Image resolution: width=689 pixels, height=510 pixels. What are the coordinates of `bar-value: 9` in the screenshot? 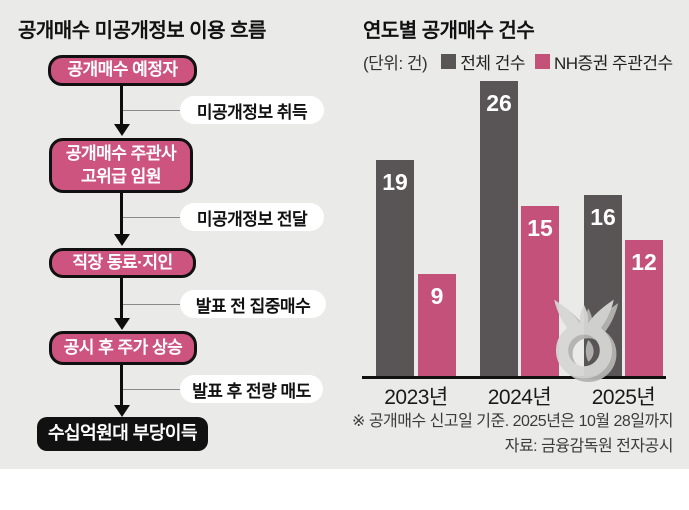 It's located at (437, 296).